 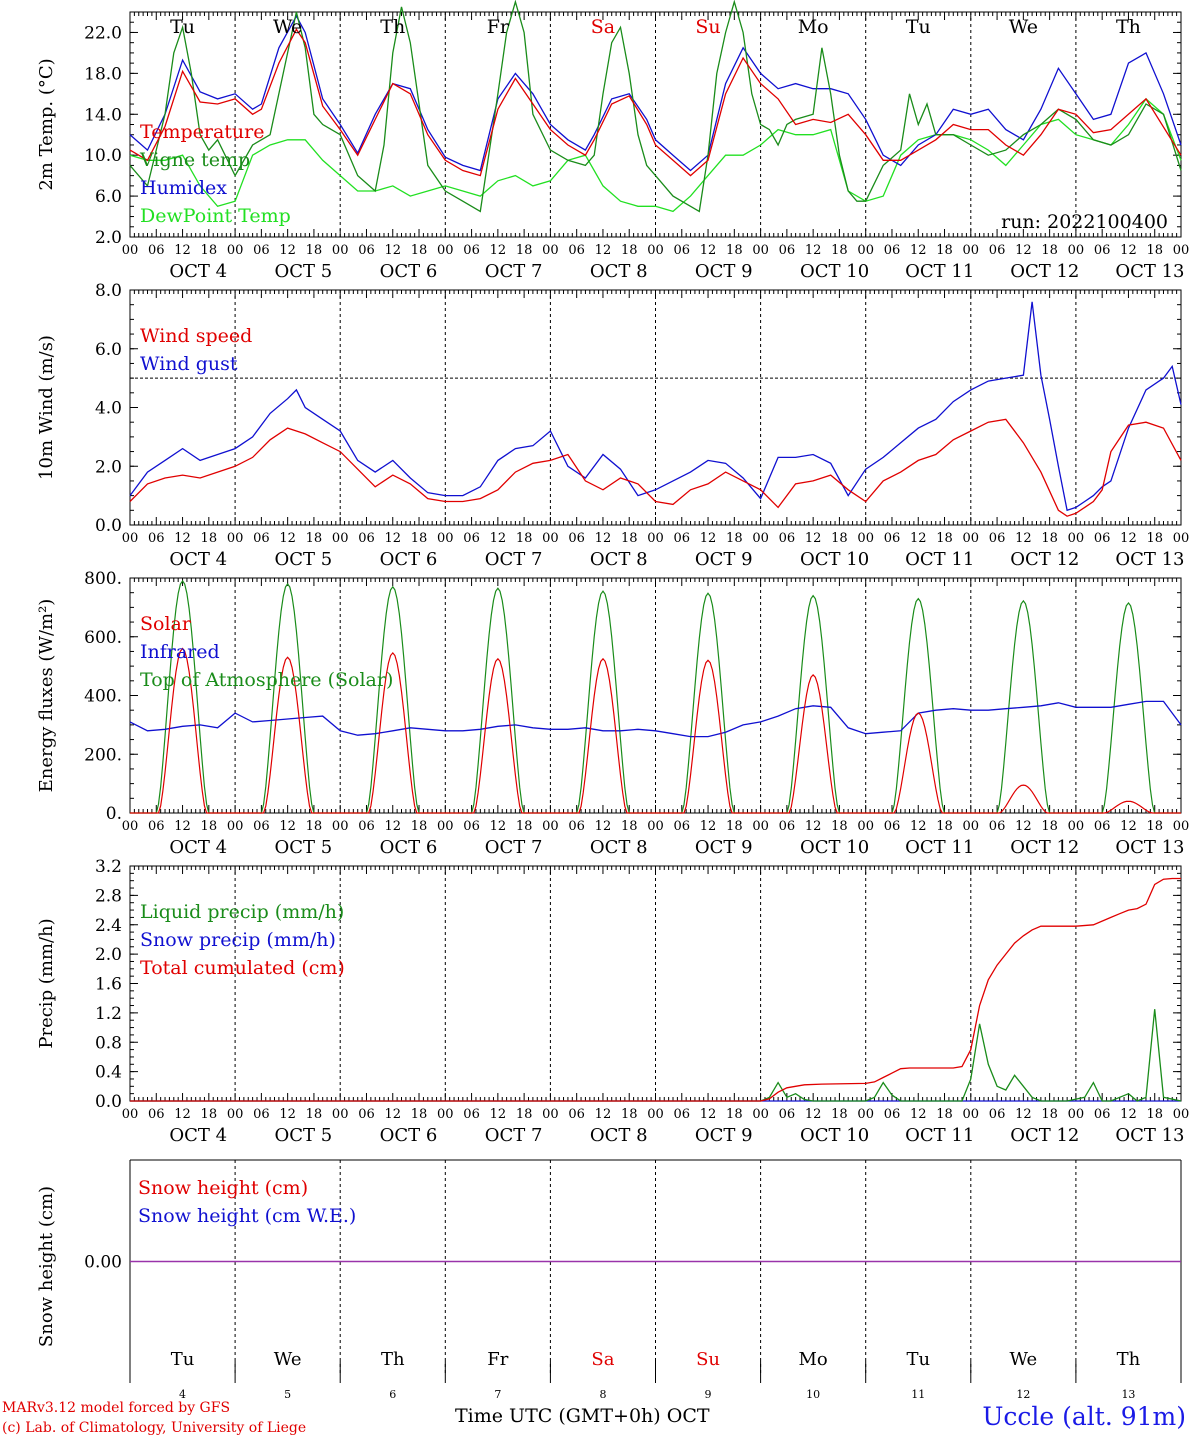 I want to click on y-axis-label: Energy fluxes (W/m²), so click(x=46, y=696).